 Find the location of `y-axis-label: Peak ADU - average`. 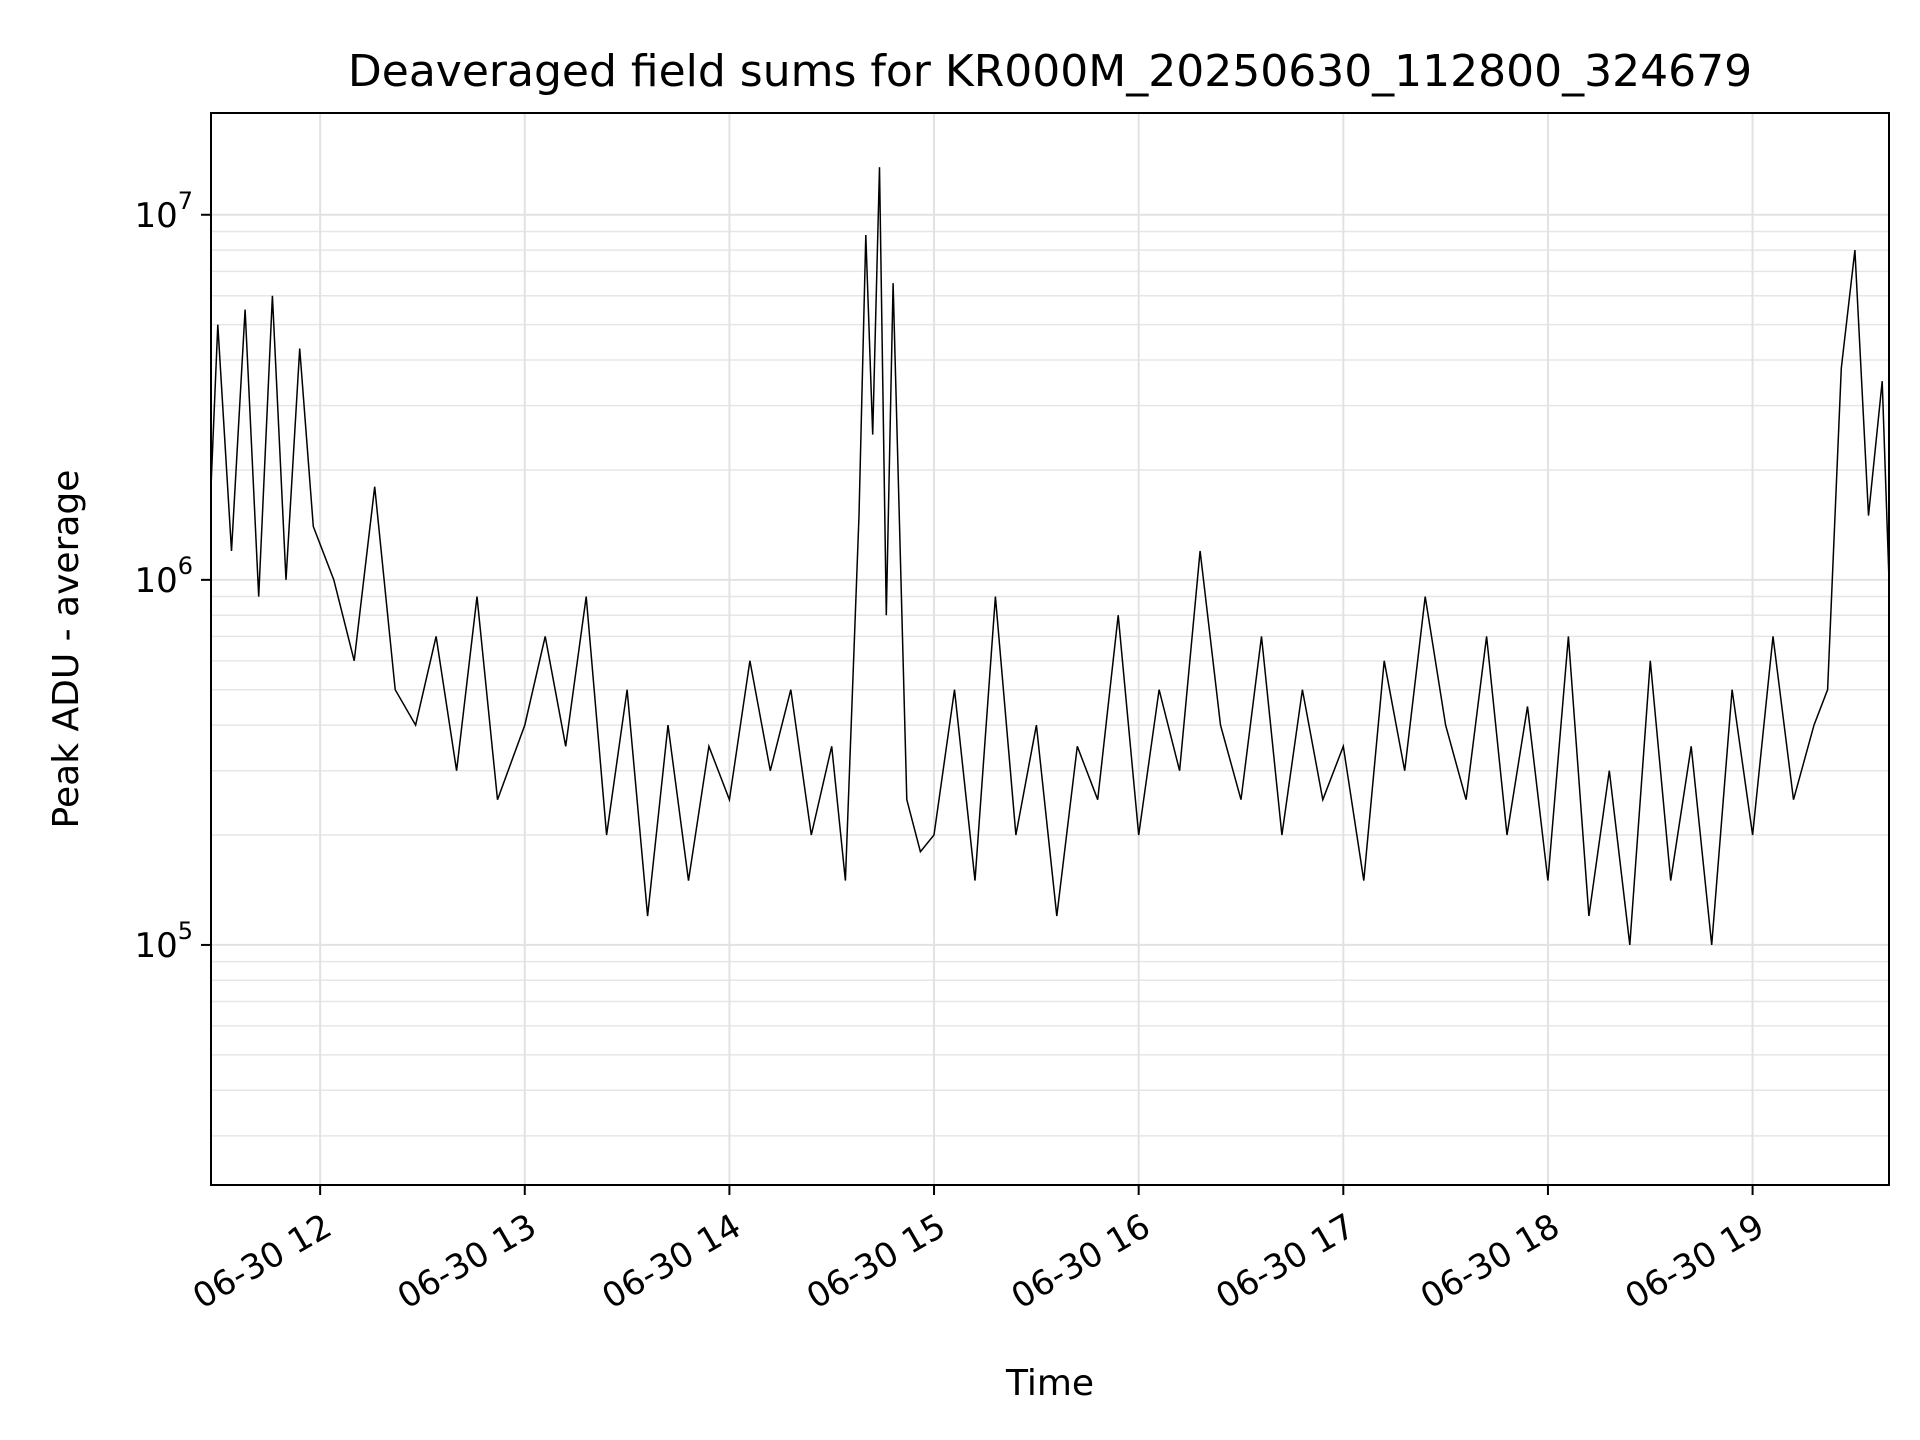

y-axis-label: Peak ADU - average is located at coordinates (66, 649).